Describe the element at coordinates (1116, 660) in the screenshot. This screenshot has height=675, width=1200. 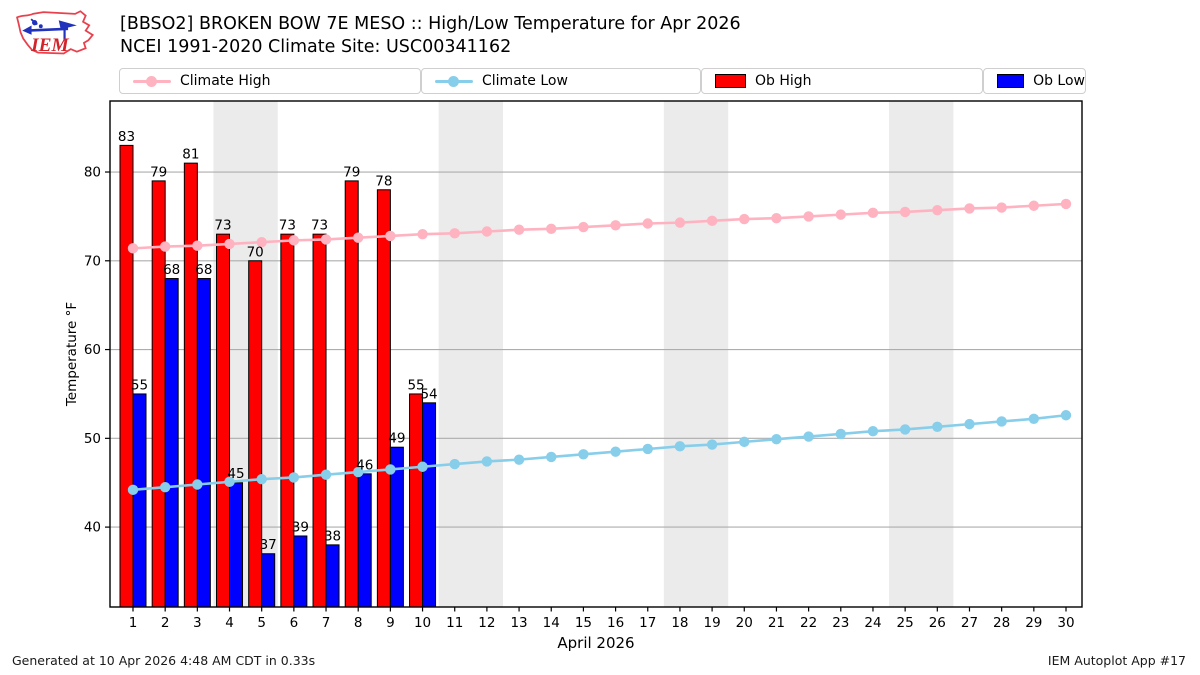
I see `footer-app-text: IEM Autoplot App #17` at that location.